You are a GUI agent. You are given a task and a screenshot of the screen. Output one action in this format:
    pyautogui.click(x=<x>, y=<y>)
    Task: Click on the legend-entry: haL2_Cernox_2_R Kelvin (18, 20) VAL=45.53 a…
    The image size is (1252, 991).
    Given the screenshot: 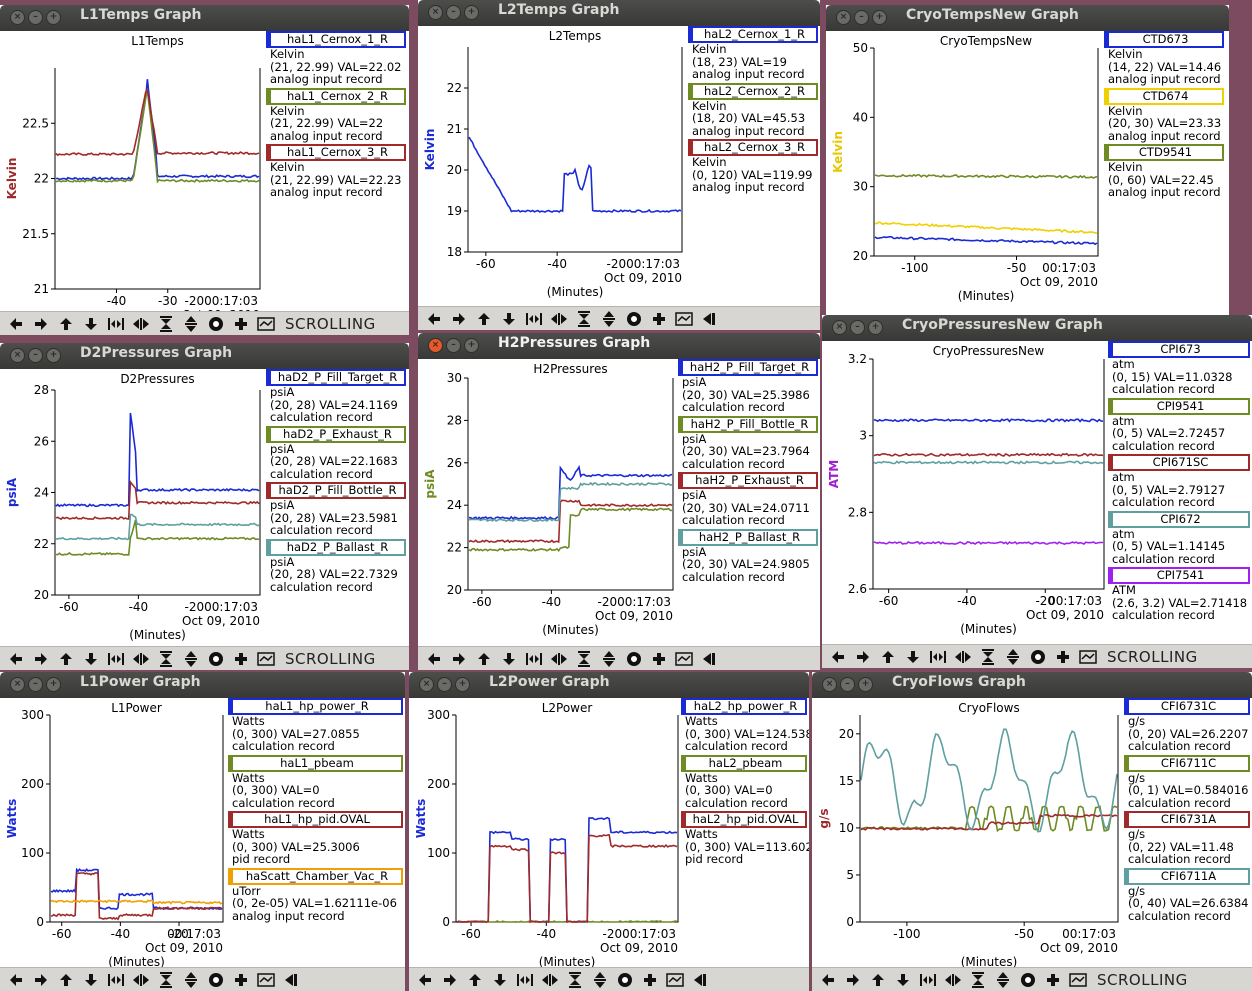 What is the action you would take?
    pyautogui.click(x=753, y=110)
    